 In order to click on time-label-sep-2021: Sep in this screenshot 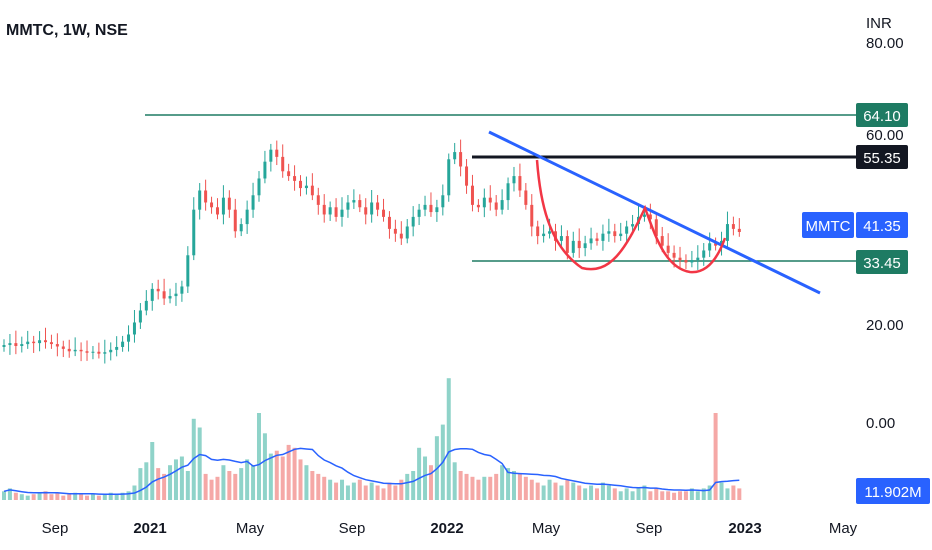, I will do `click(352, 528)`.